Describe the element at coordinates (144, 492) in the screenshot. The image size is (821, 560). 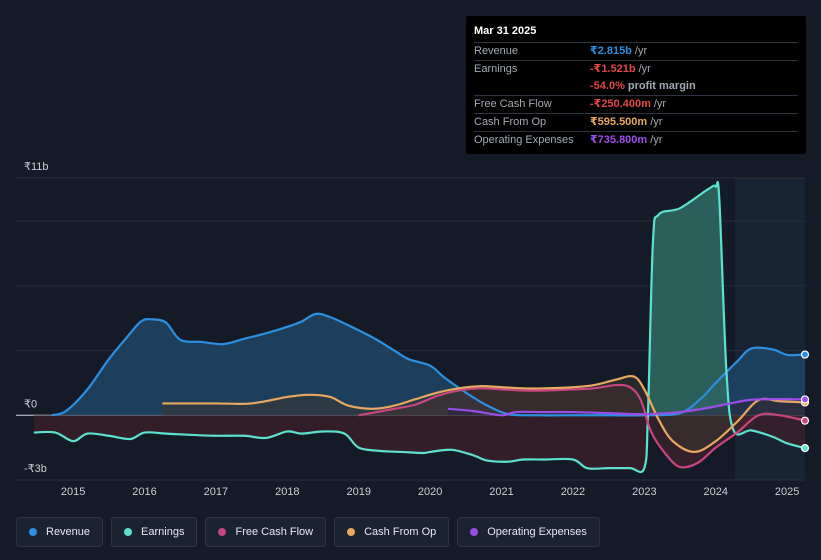
I see `x-tick-label: 2016` at that location.